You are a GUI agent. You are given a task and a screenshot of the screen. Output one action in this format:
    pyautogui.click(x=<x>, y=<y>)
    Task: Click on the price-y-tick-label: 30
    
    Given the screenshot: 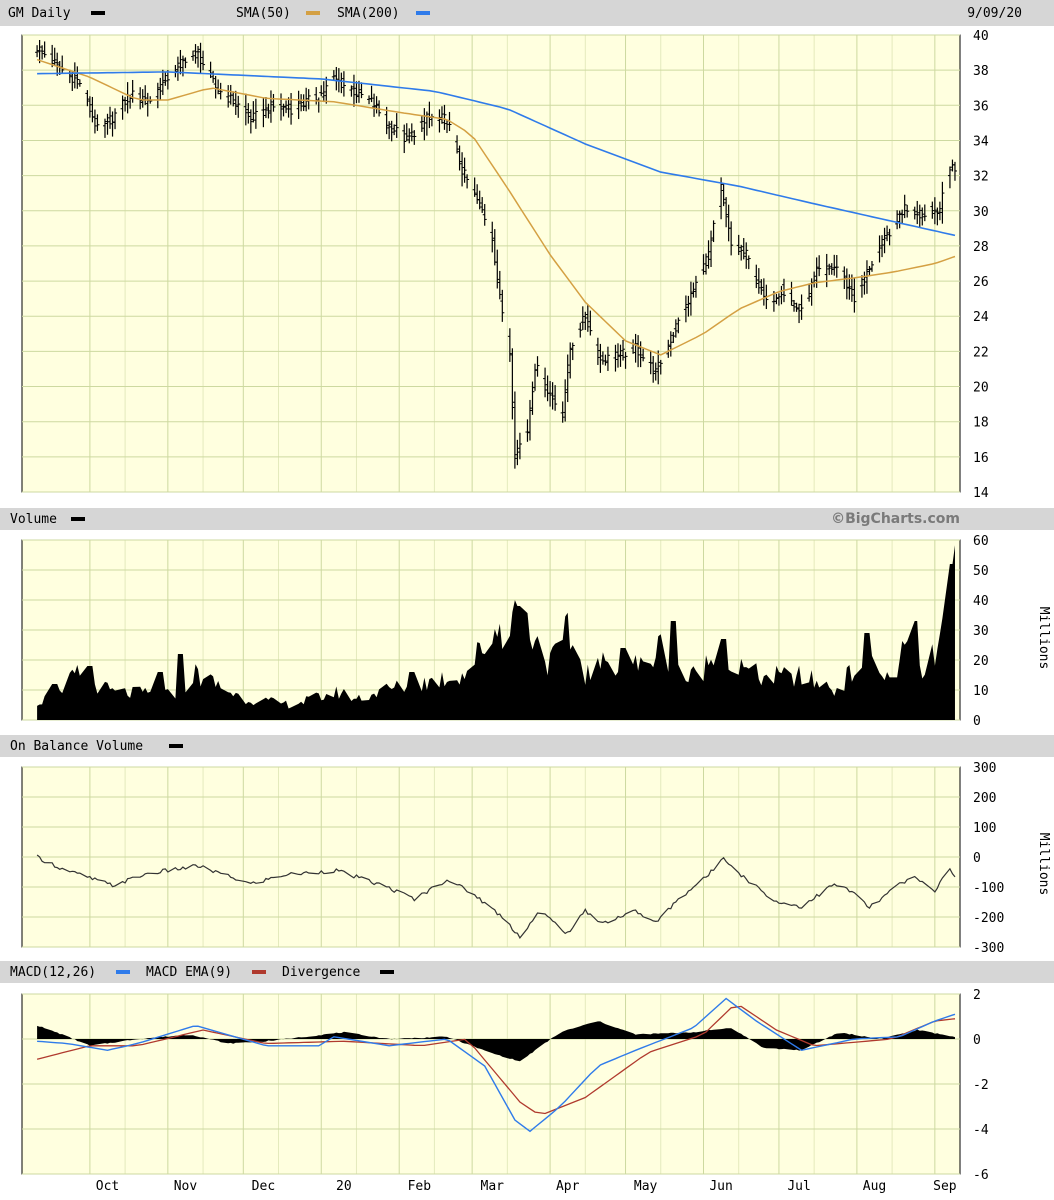 What is the action you would take?
    pyautogui.click(x=981, y=212)
    